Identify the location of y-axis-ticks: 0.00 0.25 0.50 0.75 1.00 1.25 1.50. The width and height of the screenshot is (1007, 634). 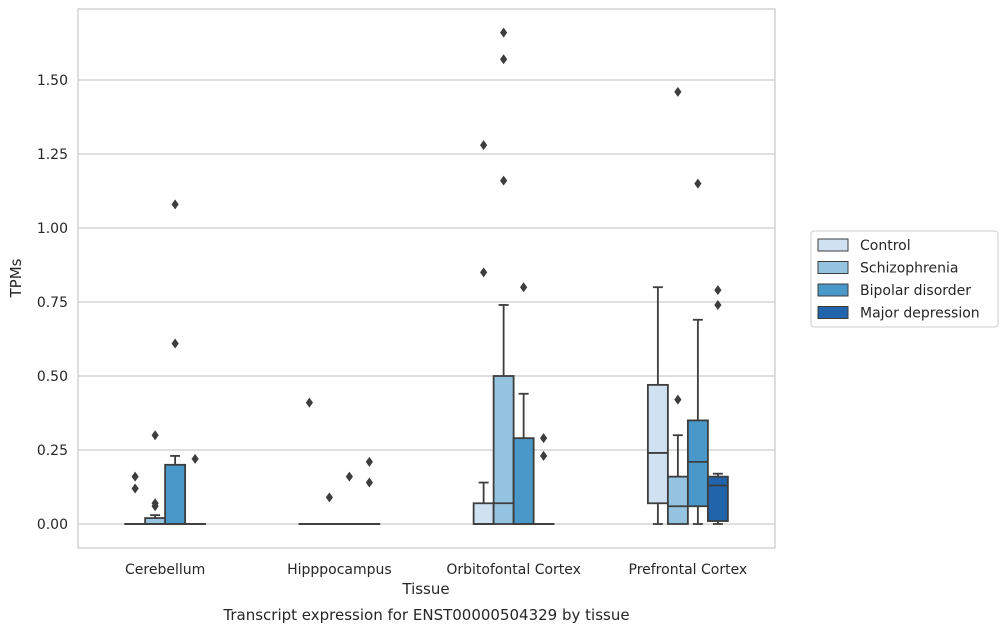
(52, 303).